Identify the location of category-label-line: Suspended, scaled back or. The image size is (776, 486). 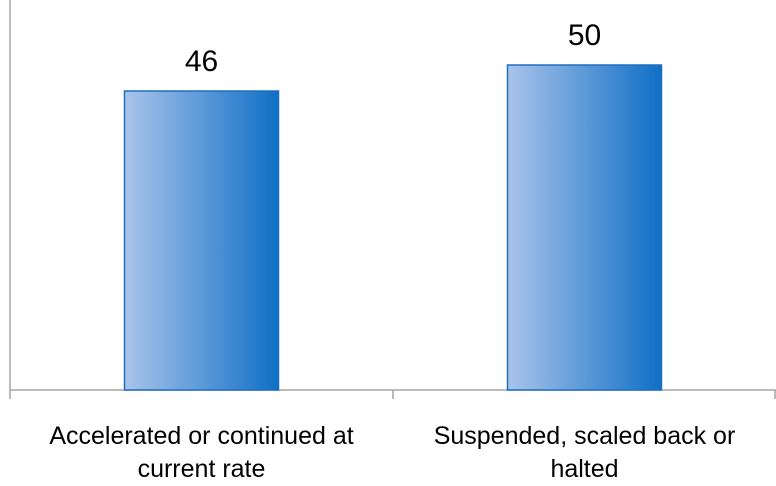
(585, 436).